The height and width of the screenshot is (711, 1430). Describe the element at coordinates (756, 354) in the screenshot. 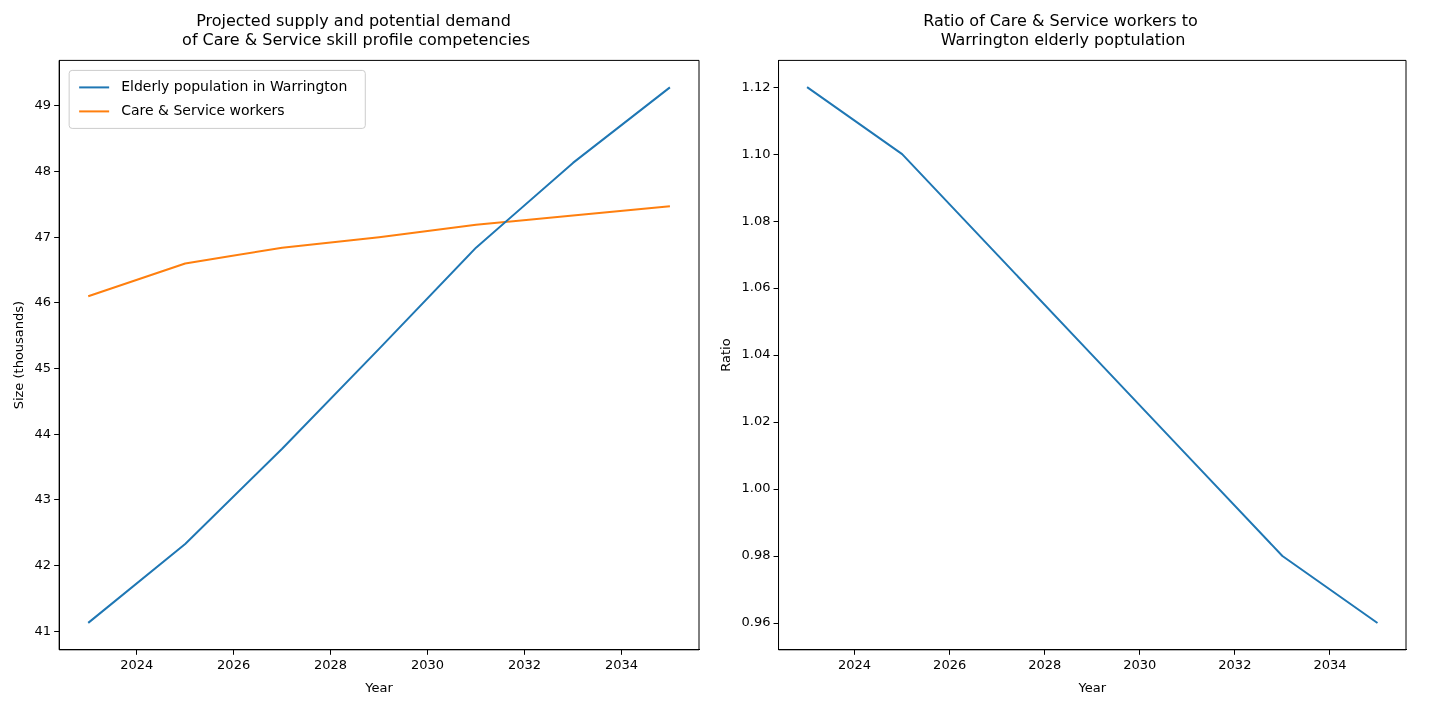

I see `y-tick-label: 1.04` at that location.